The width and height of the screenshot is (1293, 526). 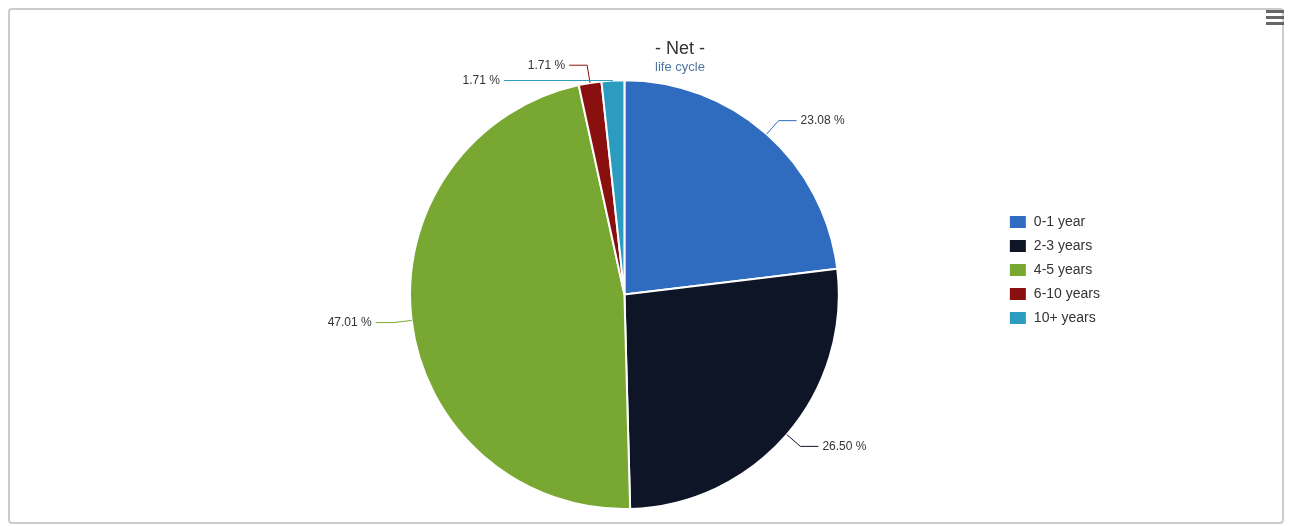 What do you see at coordinates (1063, 268) in the screenshot?
I see `legend-label: 4-5 years` at bounding box center [1063, 268].